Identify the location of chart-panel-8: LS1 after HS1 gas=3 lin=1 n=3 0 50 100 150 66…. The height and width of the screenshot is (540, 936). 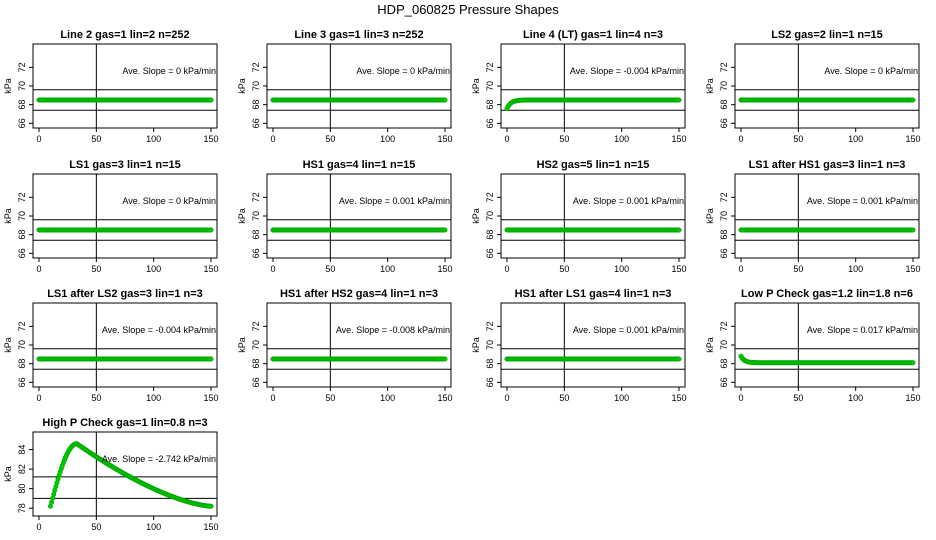
(813, 216).